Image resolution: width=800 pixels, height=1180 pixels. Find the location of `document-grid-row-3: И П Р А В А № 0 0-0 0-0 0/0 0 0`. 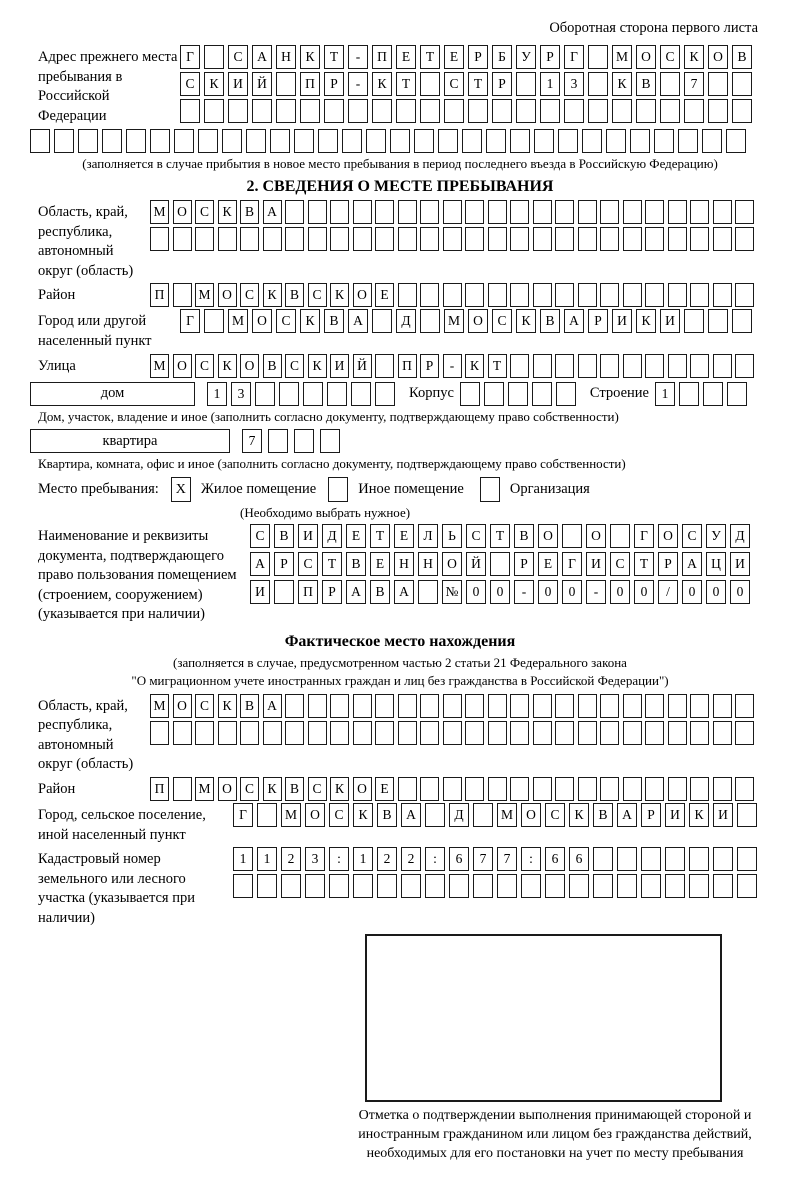

document-grid-row-3: И П Р А В А № 0 0-0 0-0 0/0 0 0 is located at coordinates (502, 592).